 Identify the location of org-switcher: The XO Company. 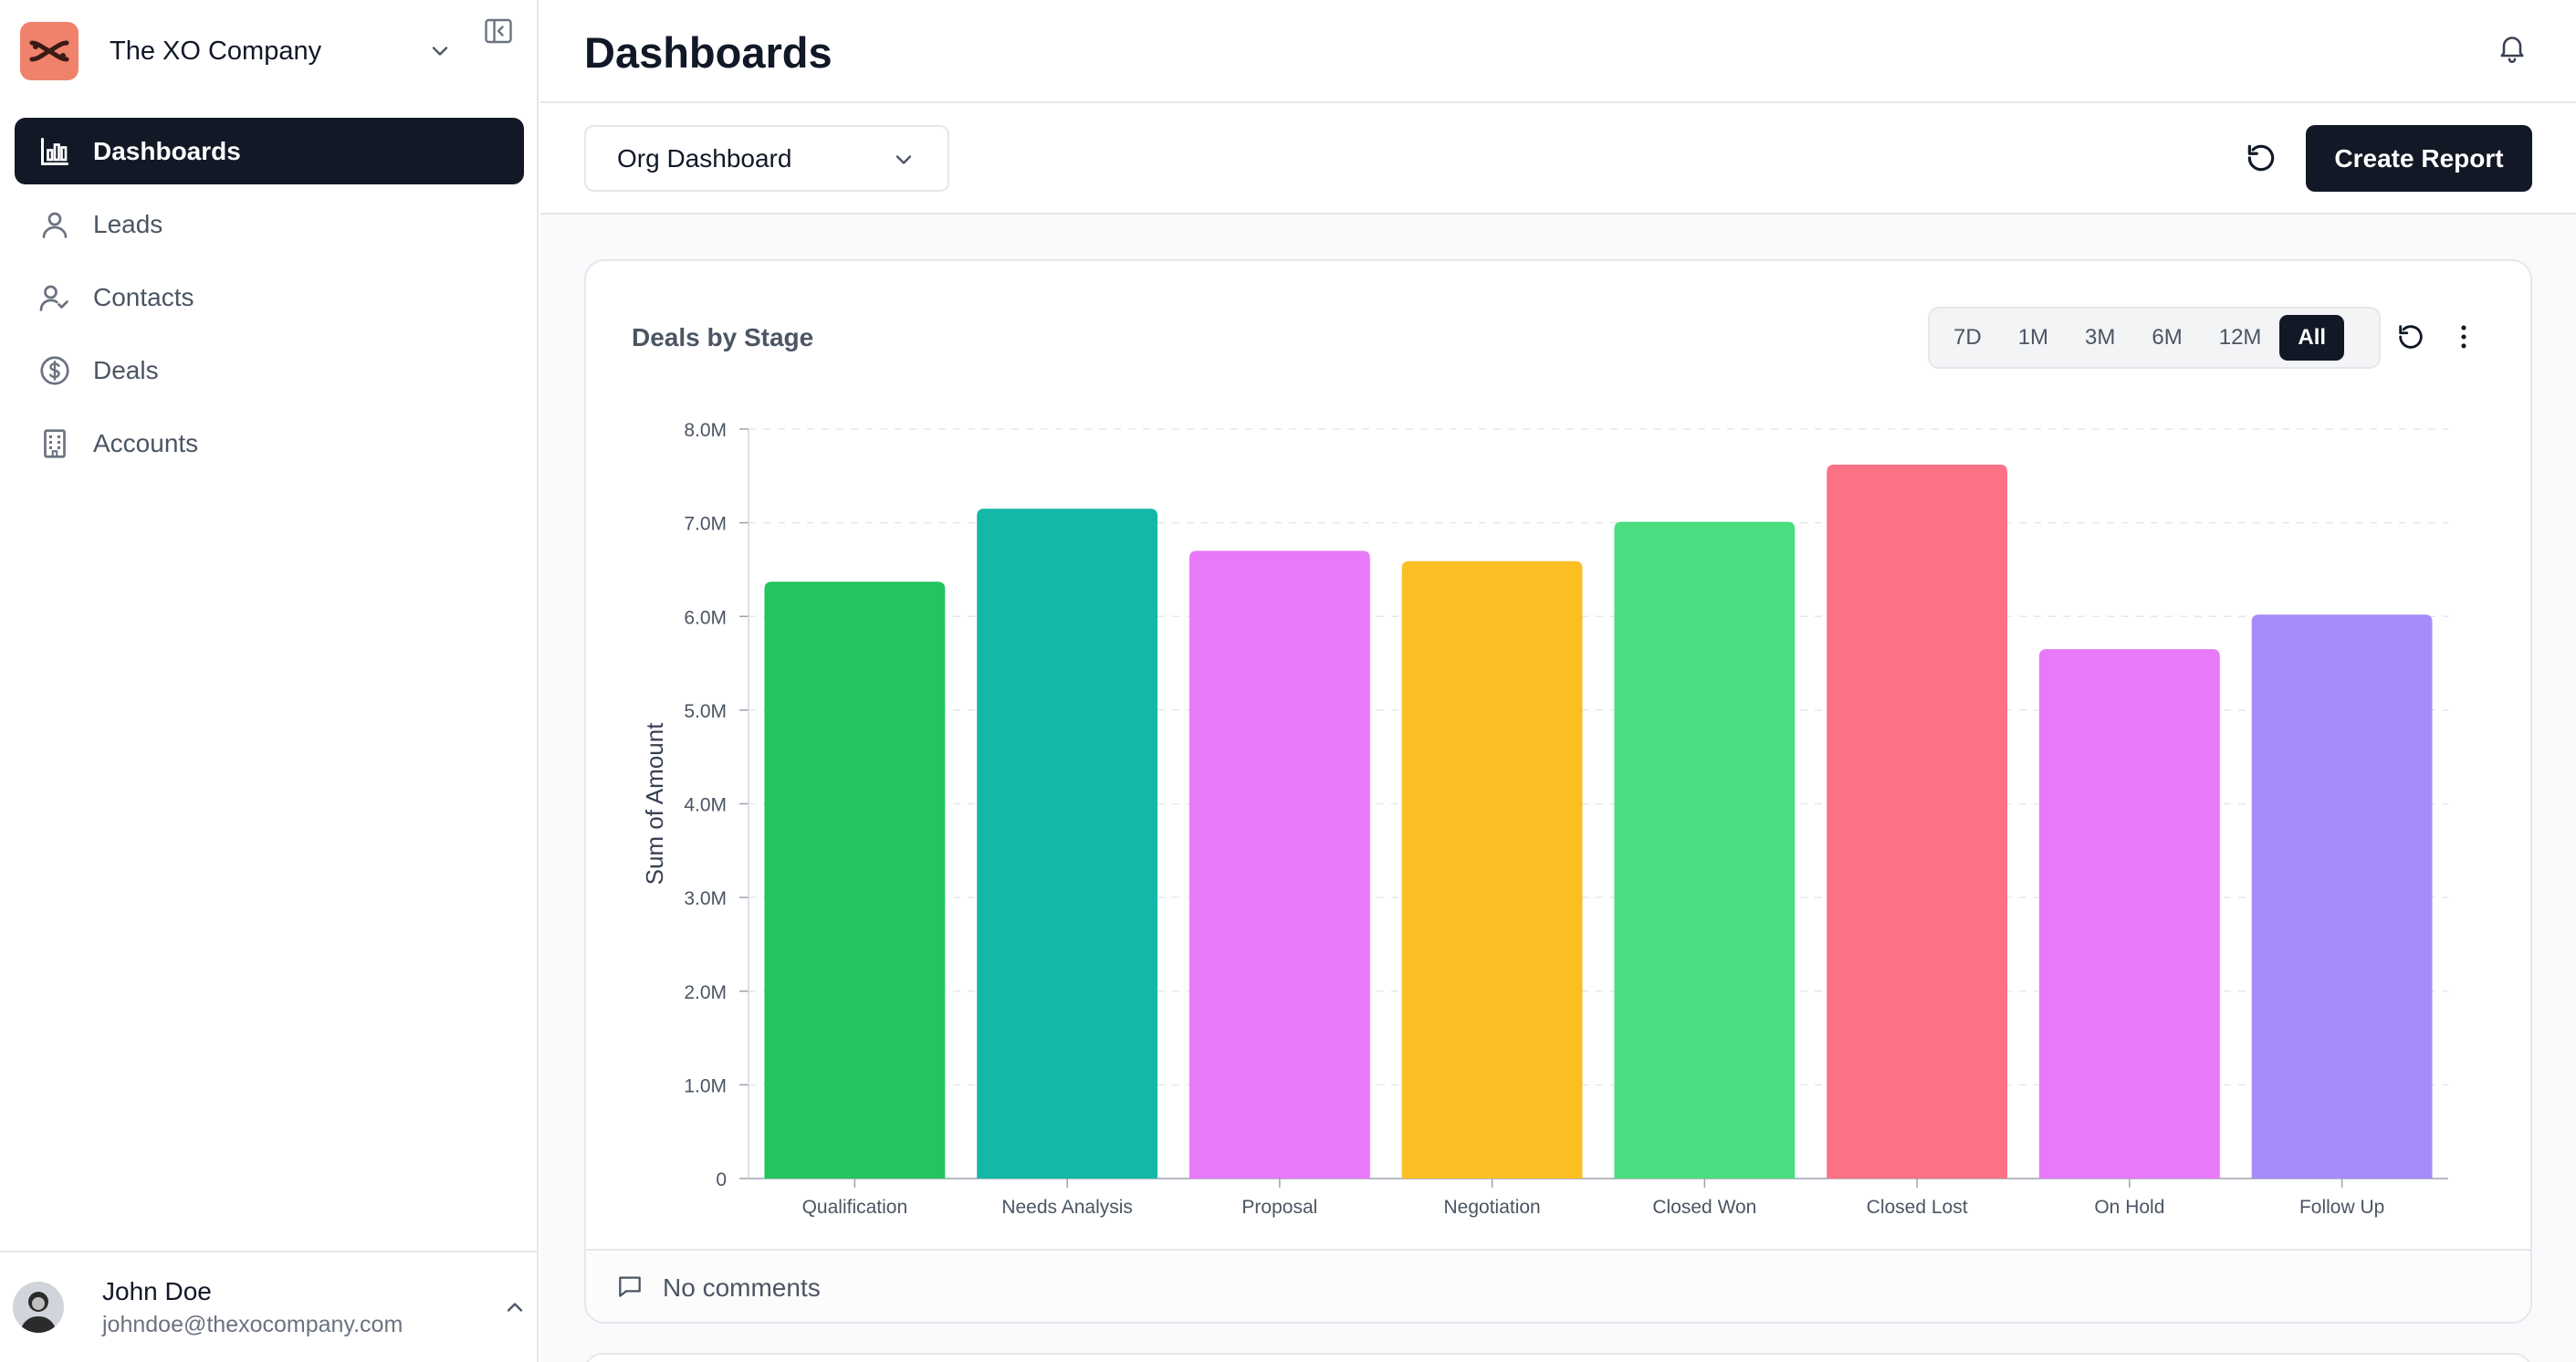
(276, 51).